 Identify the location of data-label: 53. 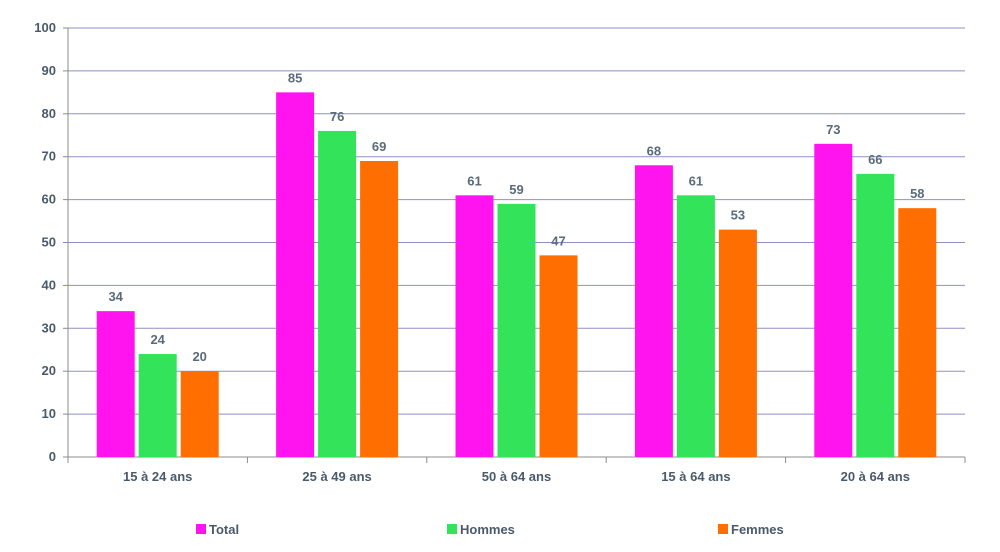
(738, 215).